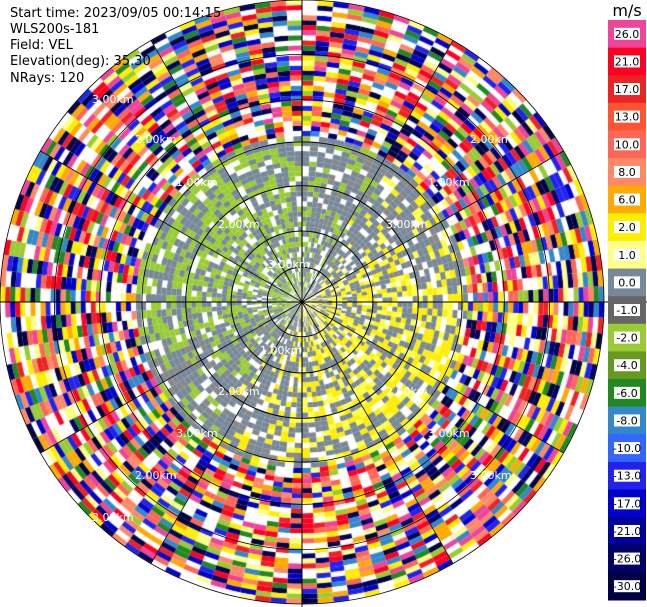 This screenshot has height=607, width=647. What do you see at coordinates (116, 13) in the screenshot?
I see `start-time-label: Start time: 2023/09/05 00:14:15` at bounding box center [116, 13].